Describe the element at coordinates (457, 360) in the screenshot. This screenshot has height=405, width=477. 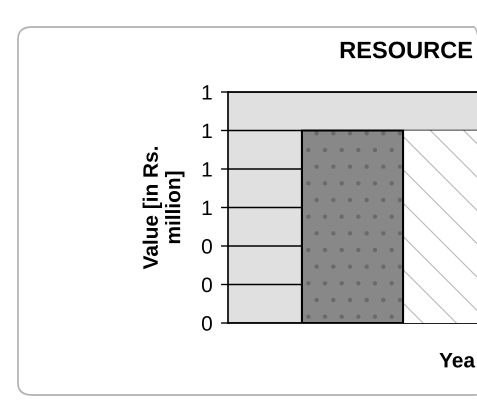
I see `x-axis-title: Yea` at that location.